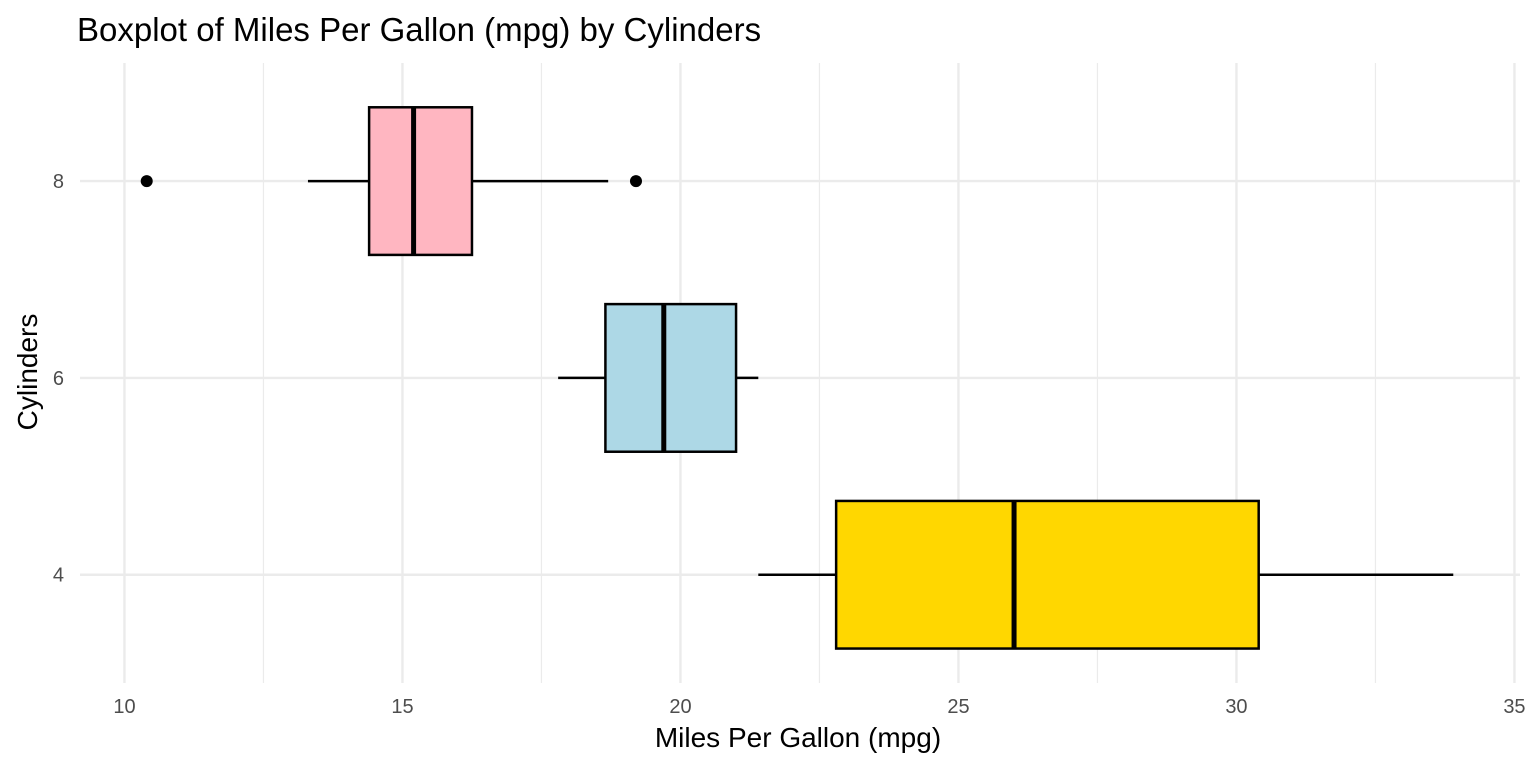  Describe the element at coordinates (402, 707) in the screenshot. I see `x-tick-label: 15` at that location.